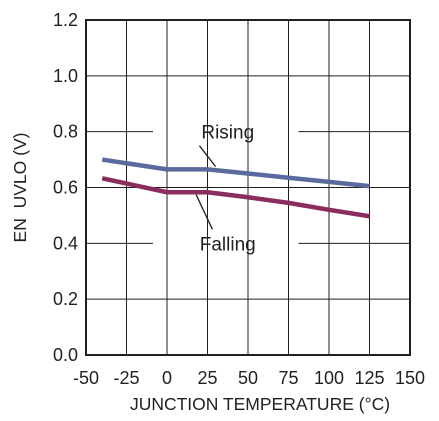 This screenshot has width=439, height=421. Describe the element at coordinates (65, 20) in the screenshot. I see `y-tick-label: 1.2` at that location.